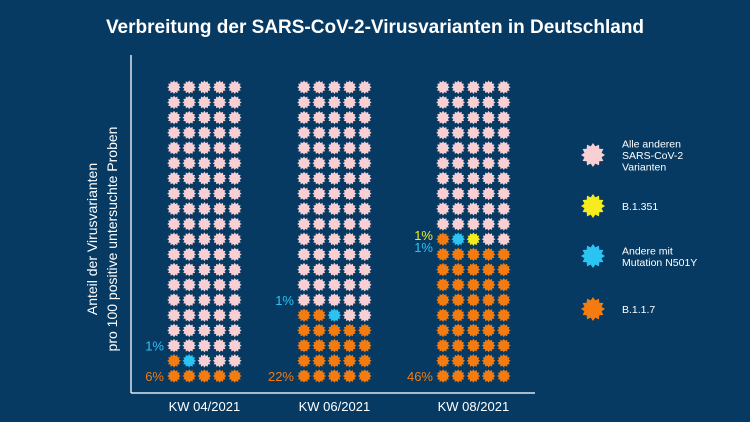 The image size is (750, 422). I want to click on y-axis-label-line2: pro 100 positive untersuchte Proben, so click(112, 239).